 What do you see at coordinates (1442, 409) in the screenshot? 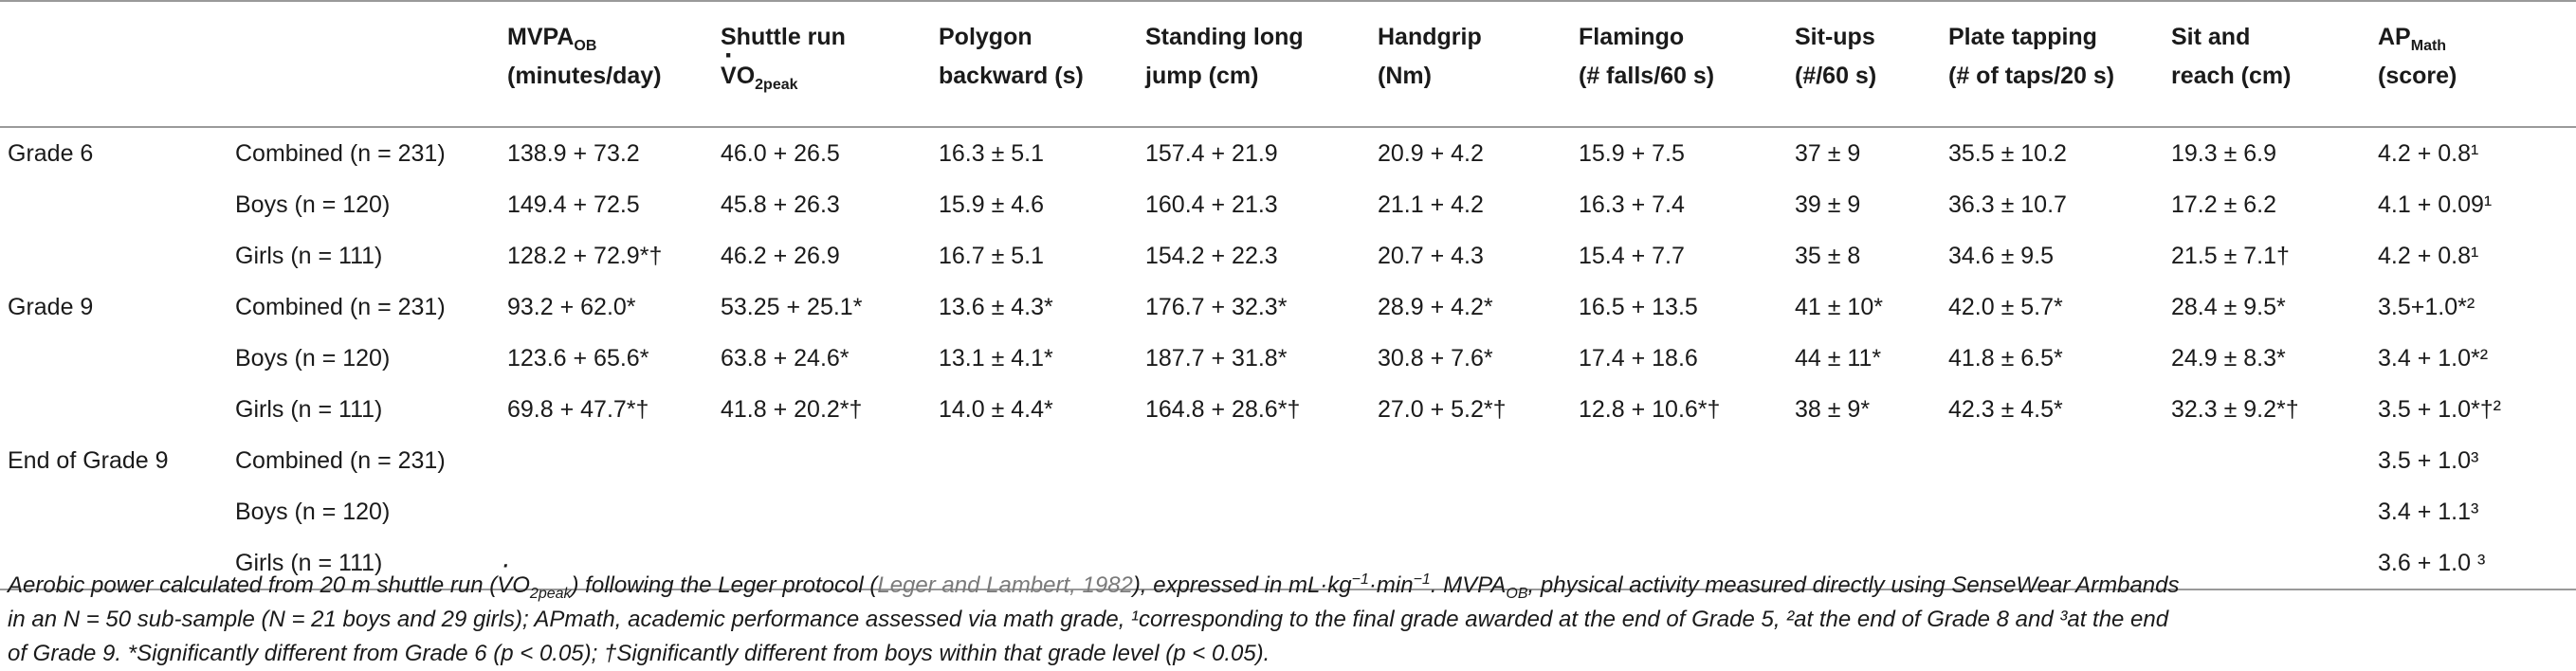
I see `table-cell: 27.0 + 5.2*†` at bounding box center [1442, 409].